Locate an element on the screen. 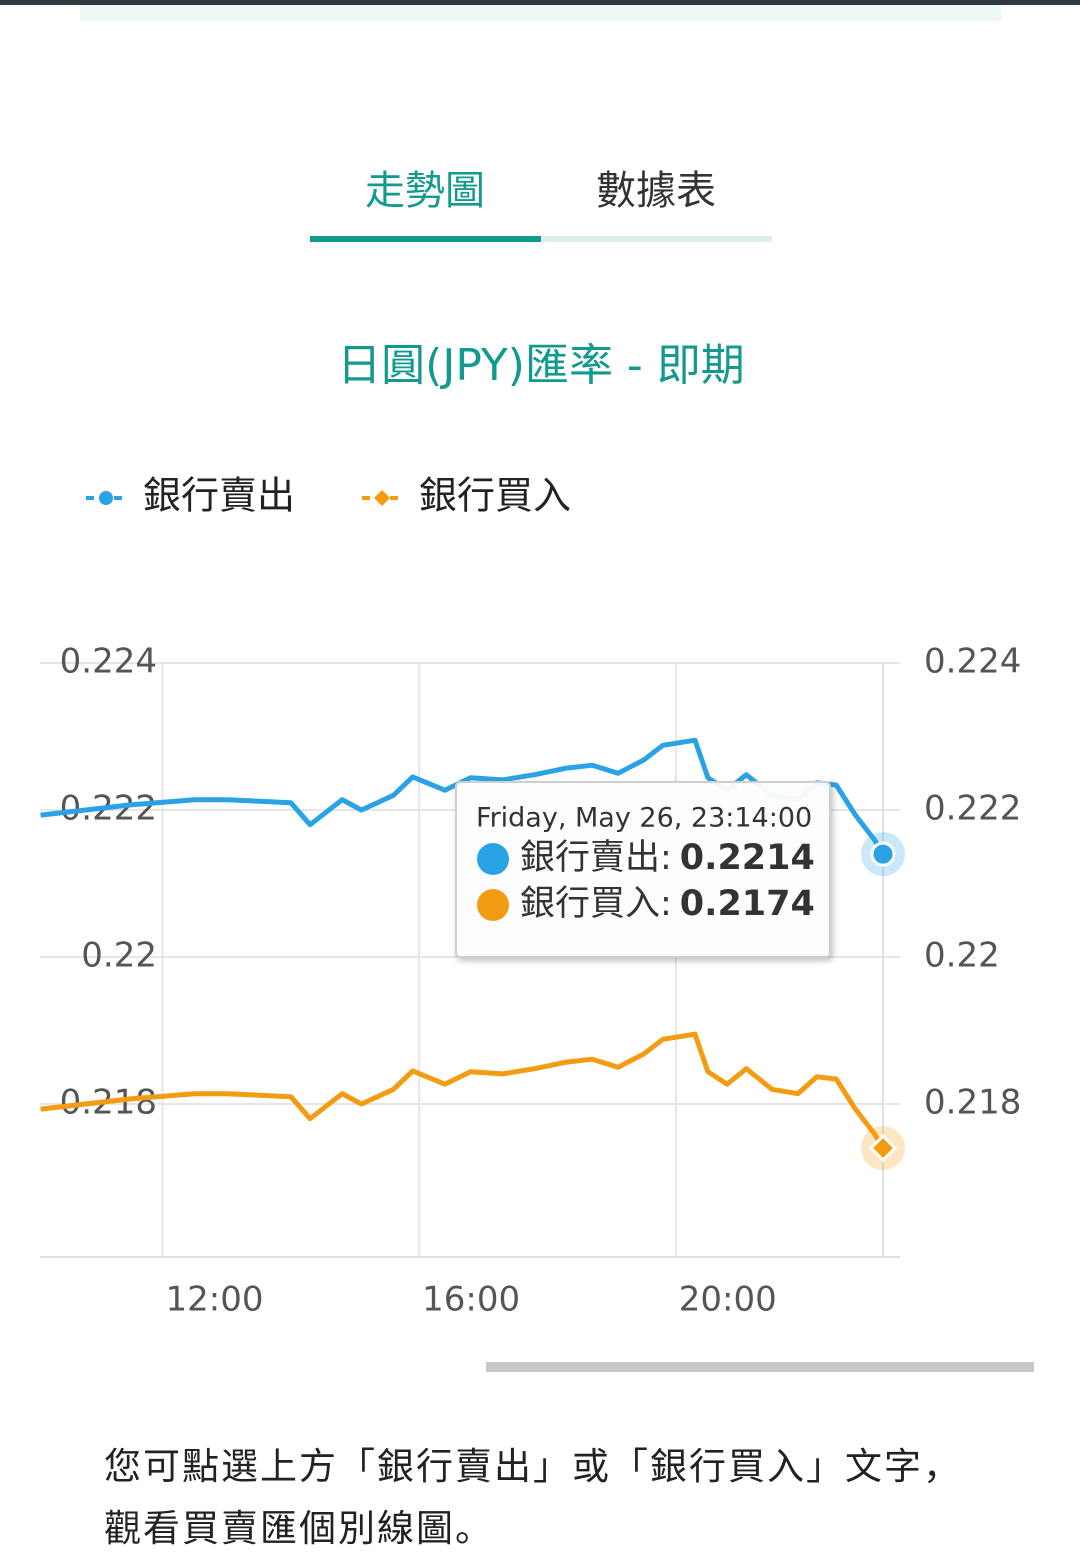 This screenshot has height=1560, width=1080. tooltip-row: 銀行賣出: 0.2214 is located at coordinates (667, 858).